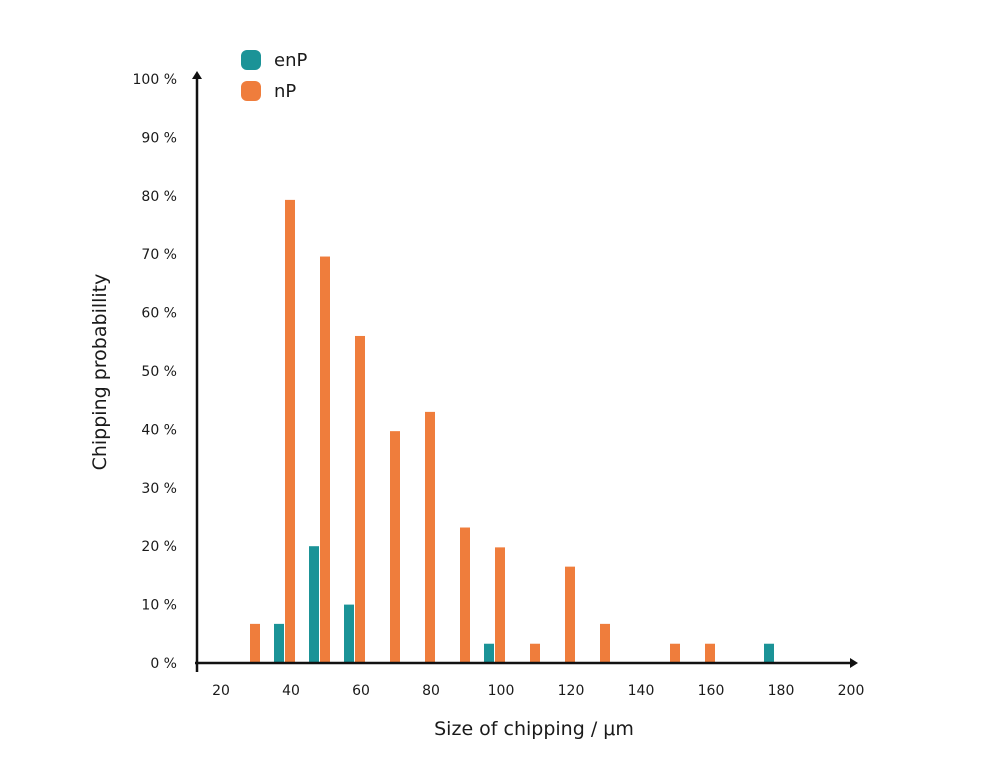  Describe the element at coordinates (159, 430) in the screenshot. I see `y-tick-label: 40 %` at that location.